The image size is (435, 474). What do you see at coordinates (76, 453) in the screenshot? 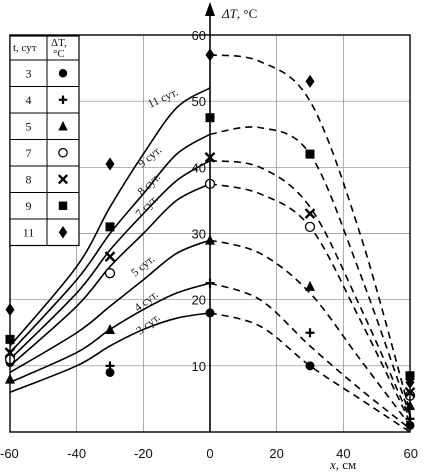
I see `x-tick-label: -40` at bounding box center [76, 453].